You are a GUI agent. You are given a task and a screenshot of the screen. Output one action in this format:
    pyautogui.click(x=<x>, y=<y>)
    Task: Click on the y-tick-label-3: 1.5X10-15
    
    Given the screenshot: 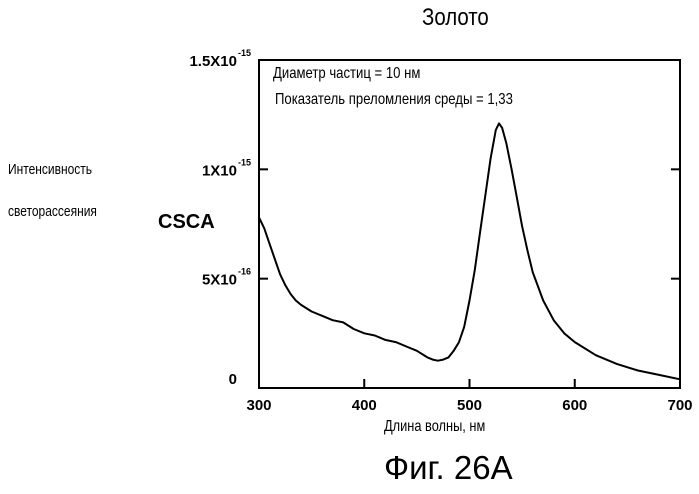 What is the action you would take?
    pyautogui.click(x=220, y=59)
    